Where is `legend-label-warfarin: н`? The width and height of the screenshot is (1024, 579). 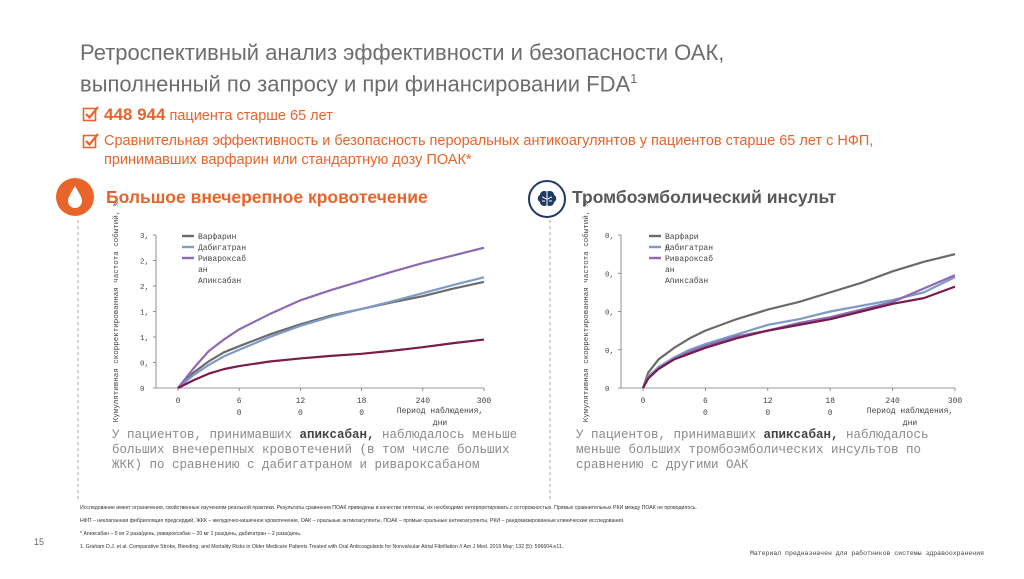
legend-label-warfarin: н is located at coordinates (667, 248).